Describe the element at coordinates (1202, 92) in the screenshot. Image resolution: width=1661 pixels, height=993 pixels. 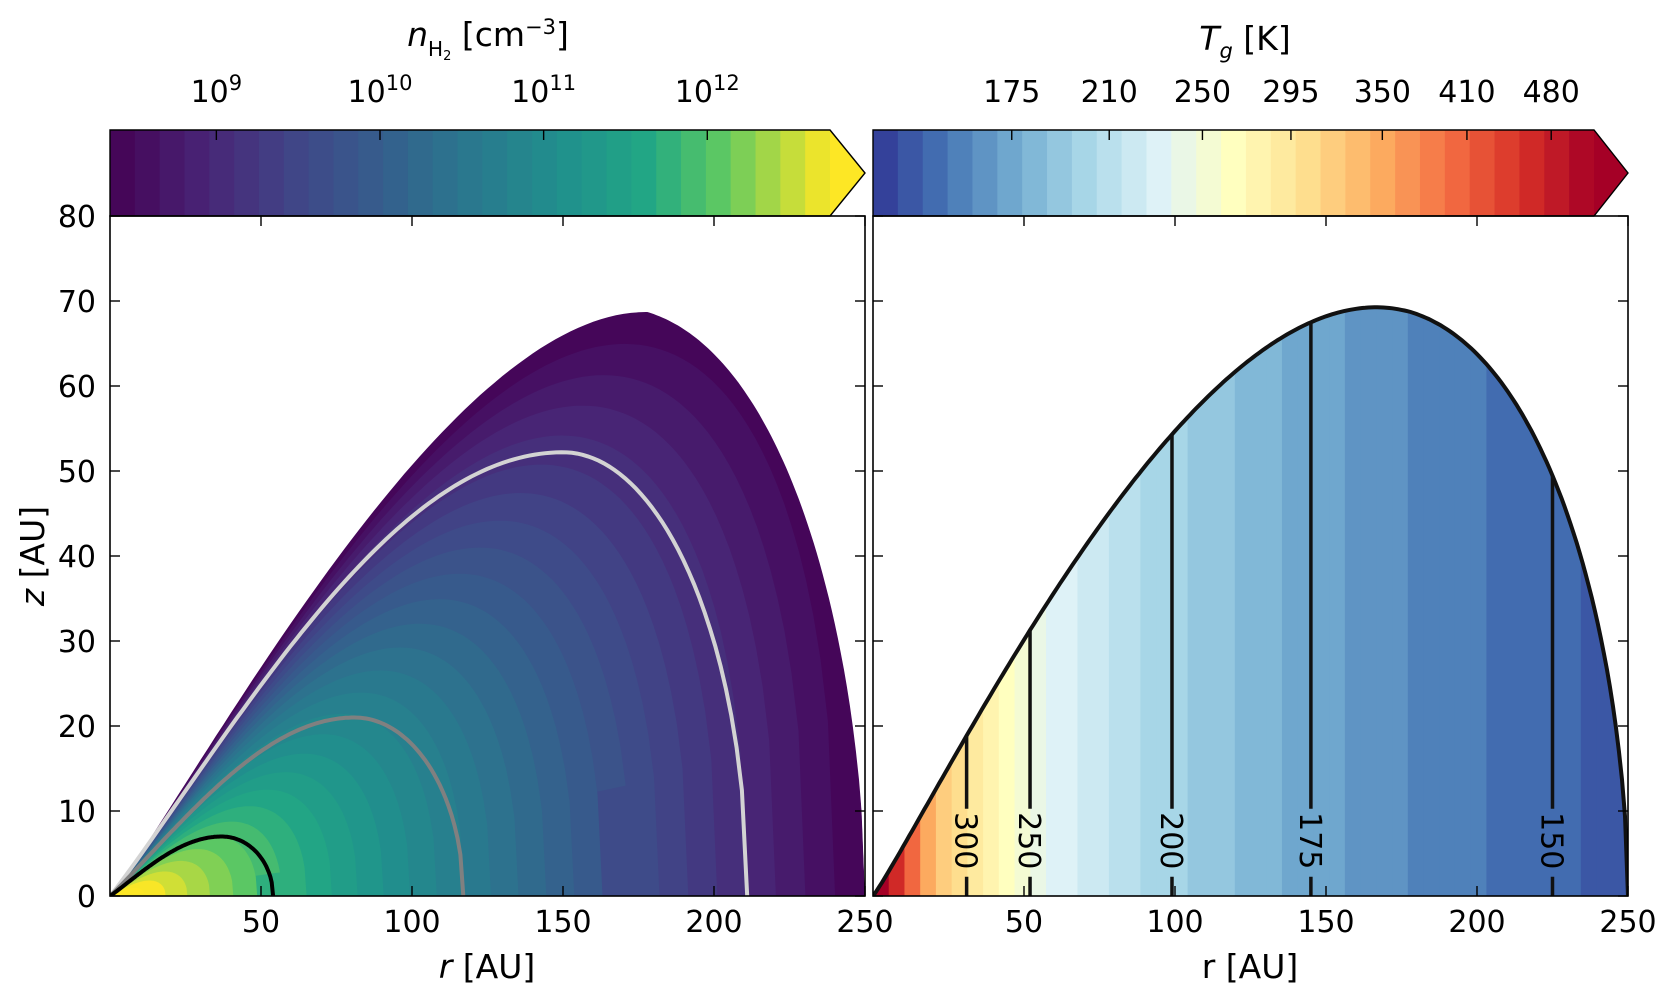
I see `right-colorbar-tick-label: 250` at that location.